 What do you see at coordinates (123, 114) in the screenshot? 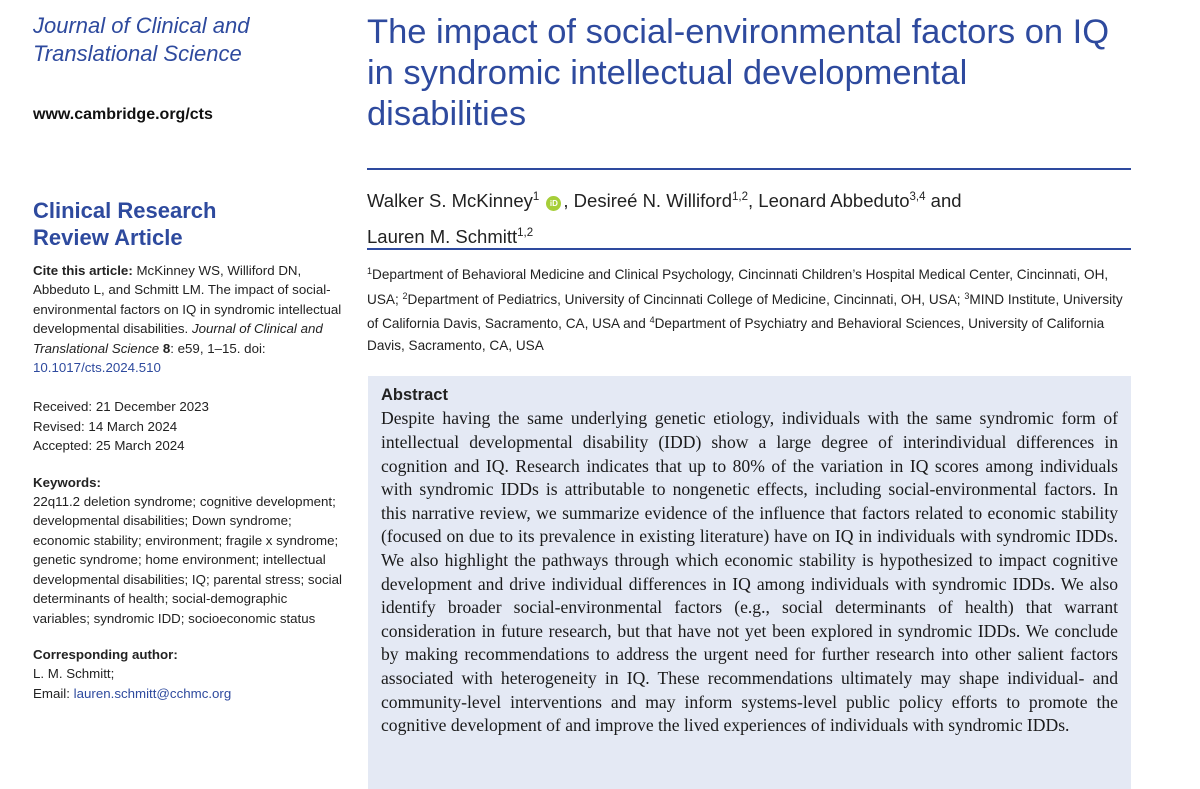
I see `journal-url: www.cambridge.org/cts` at bounding box center [123, 114].